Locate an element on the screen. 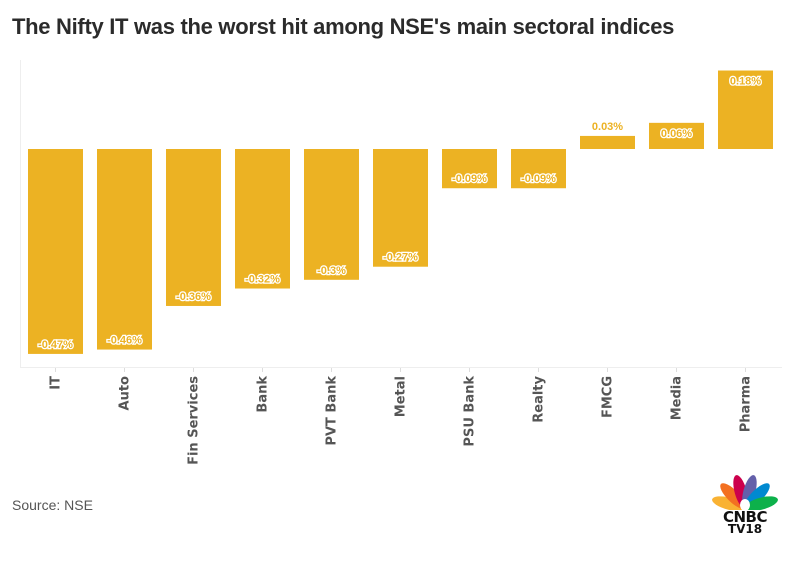 This screenshot has height=575, width=796. source-note: Source: NSE is located at coordinates (52, 505).